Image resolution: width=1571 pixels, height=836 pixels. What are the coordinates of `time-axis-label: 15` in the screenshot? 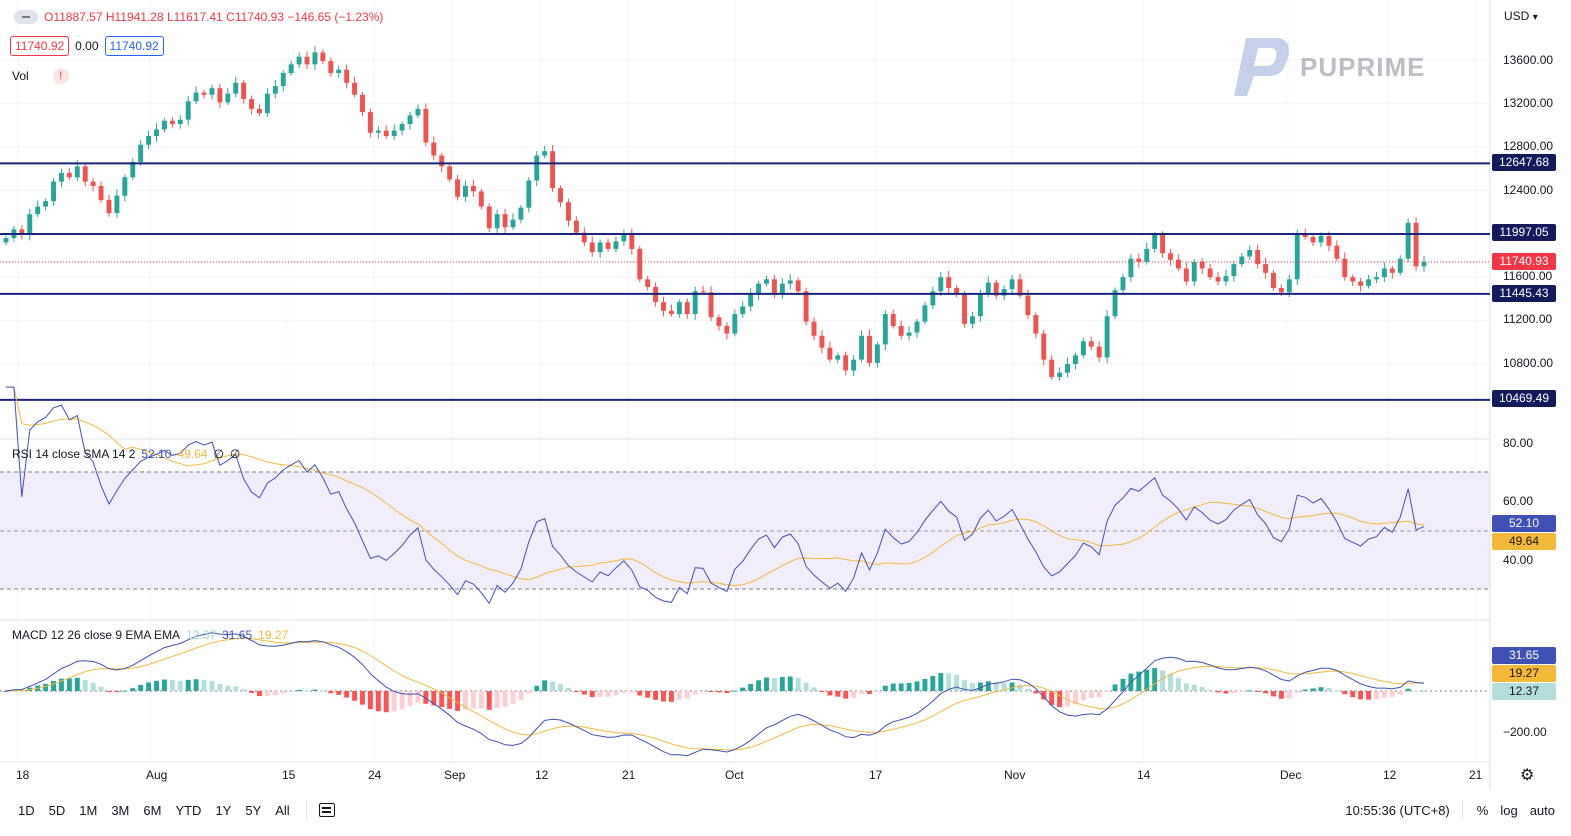 It's located at (289, 775).